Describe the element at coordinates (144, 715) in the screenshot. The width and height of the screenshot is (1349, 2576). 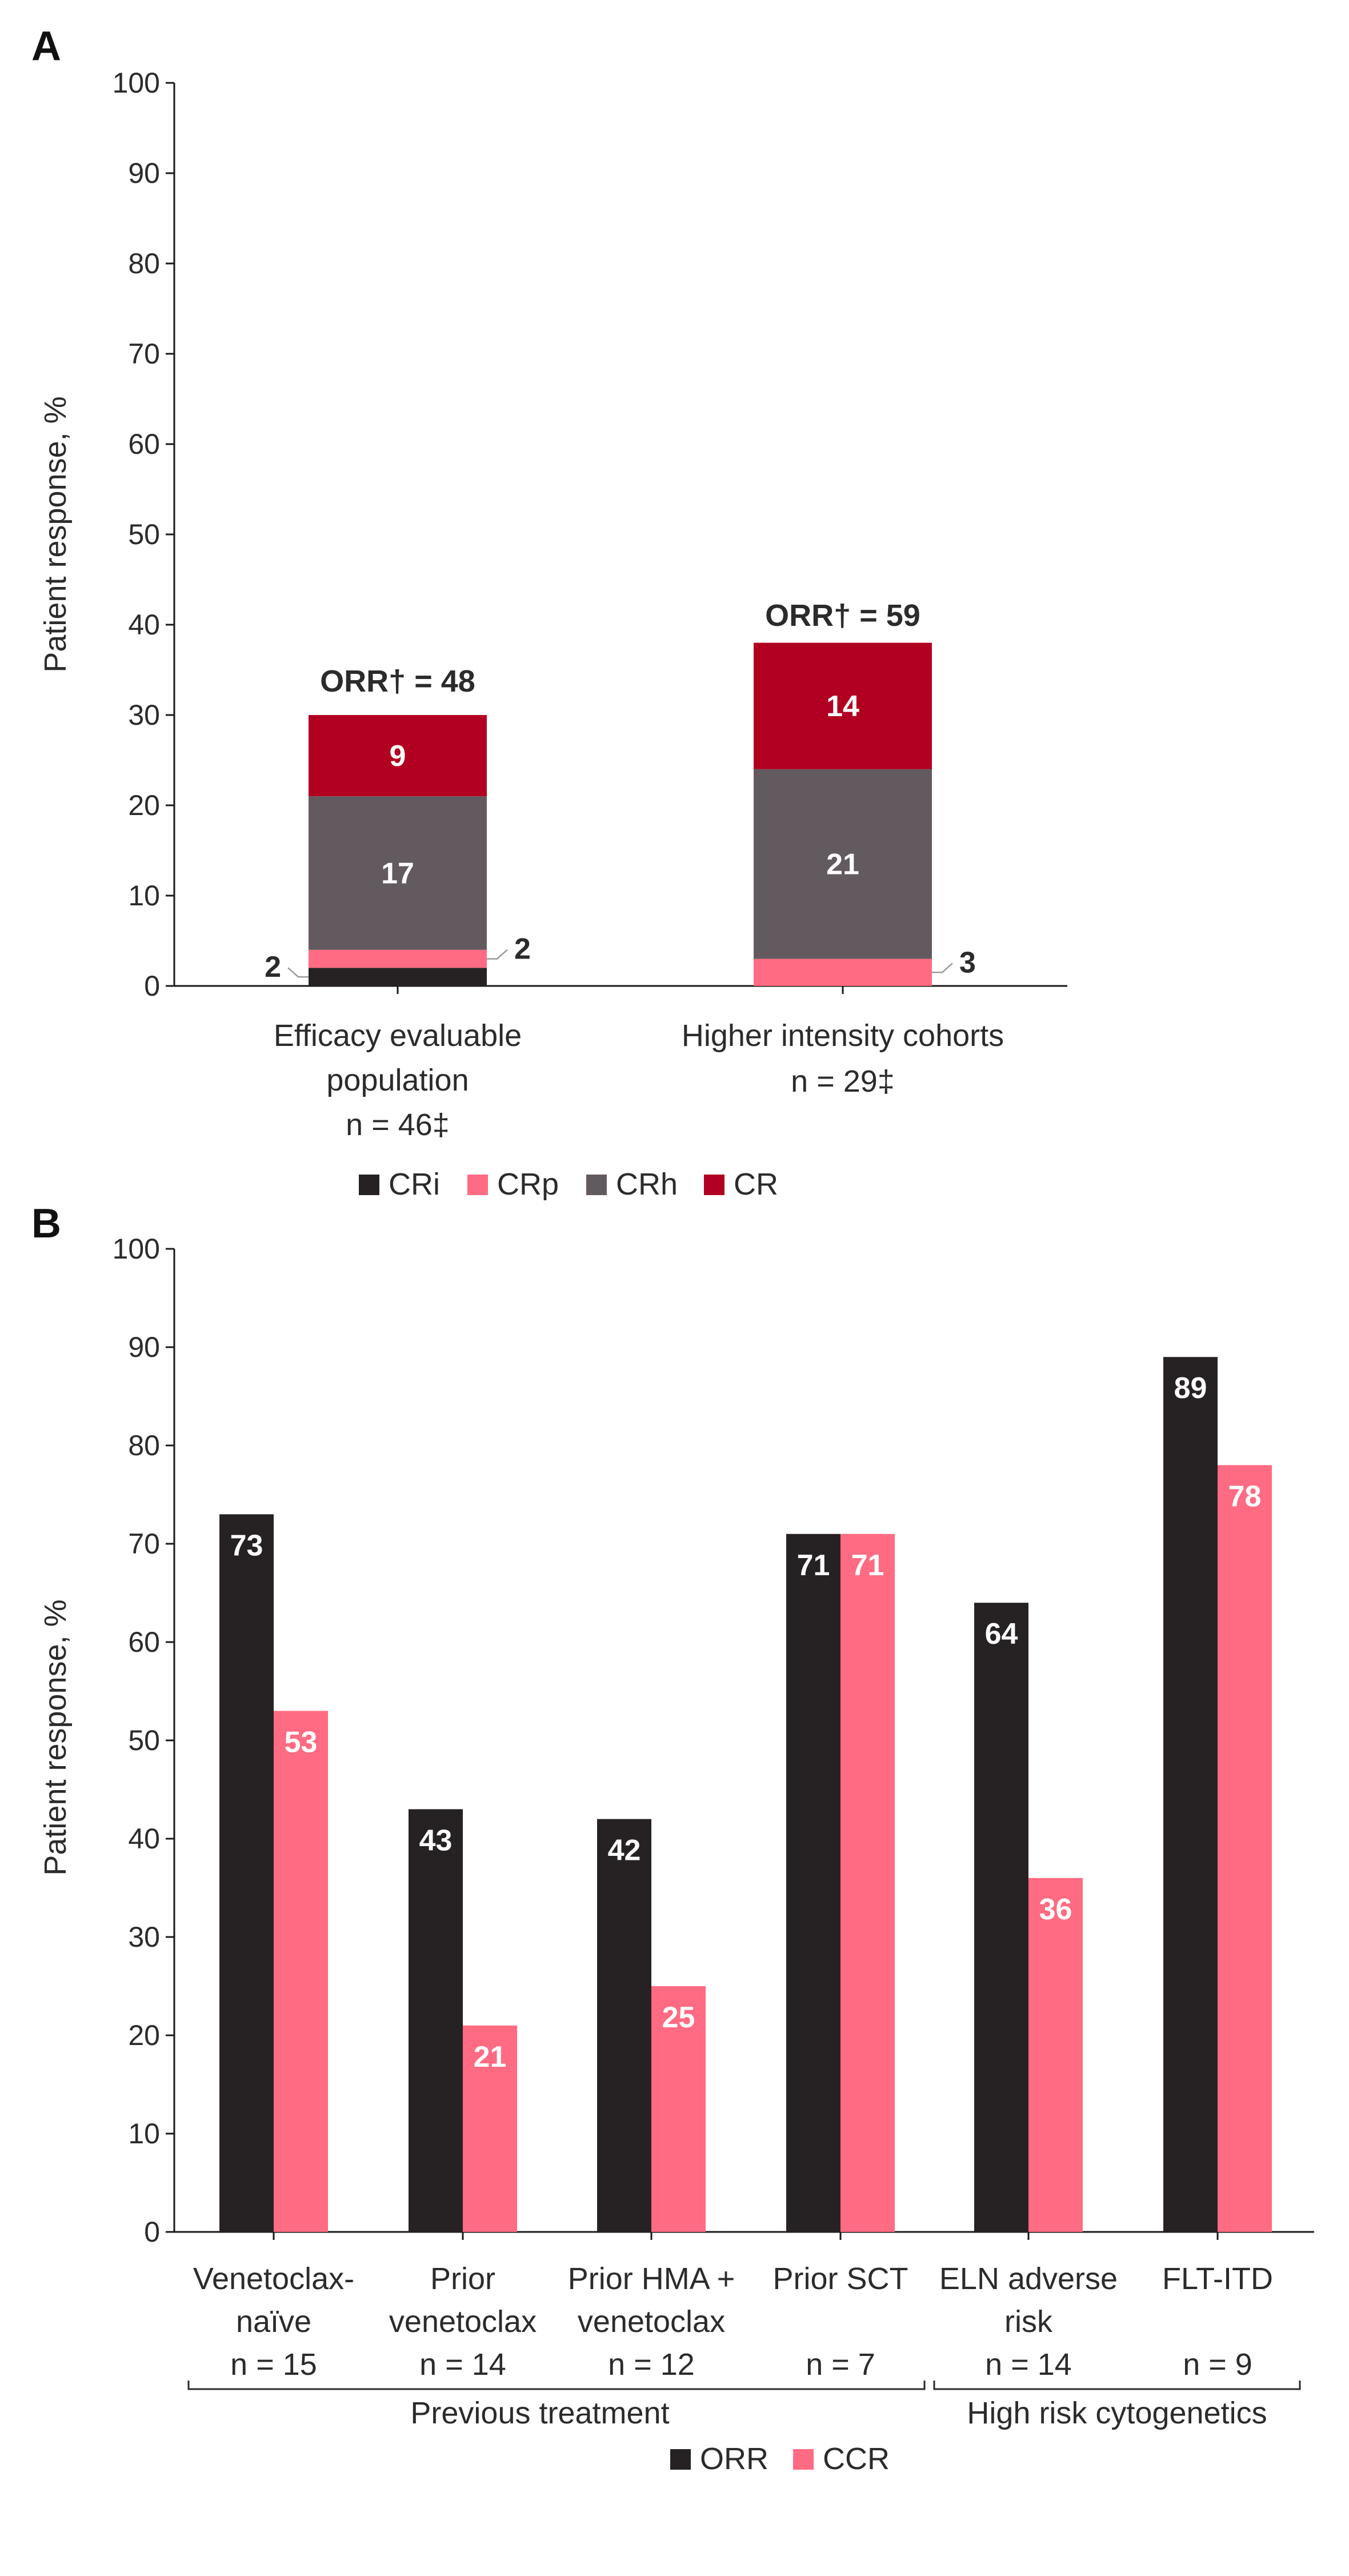
I see `panel-a-y-tick-label: 30` at that location.